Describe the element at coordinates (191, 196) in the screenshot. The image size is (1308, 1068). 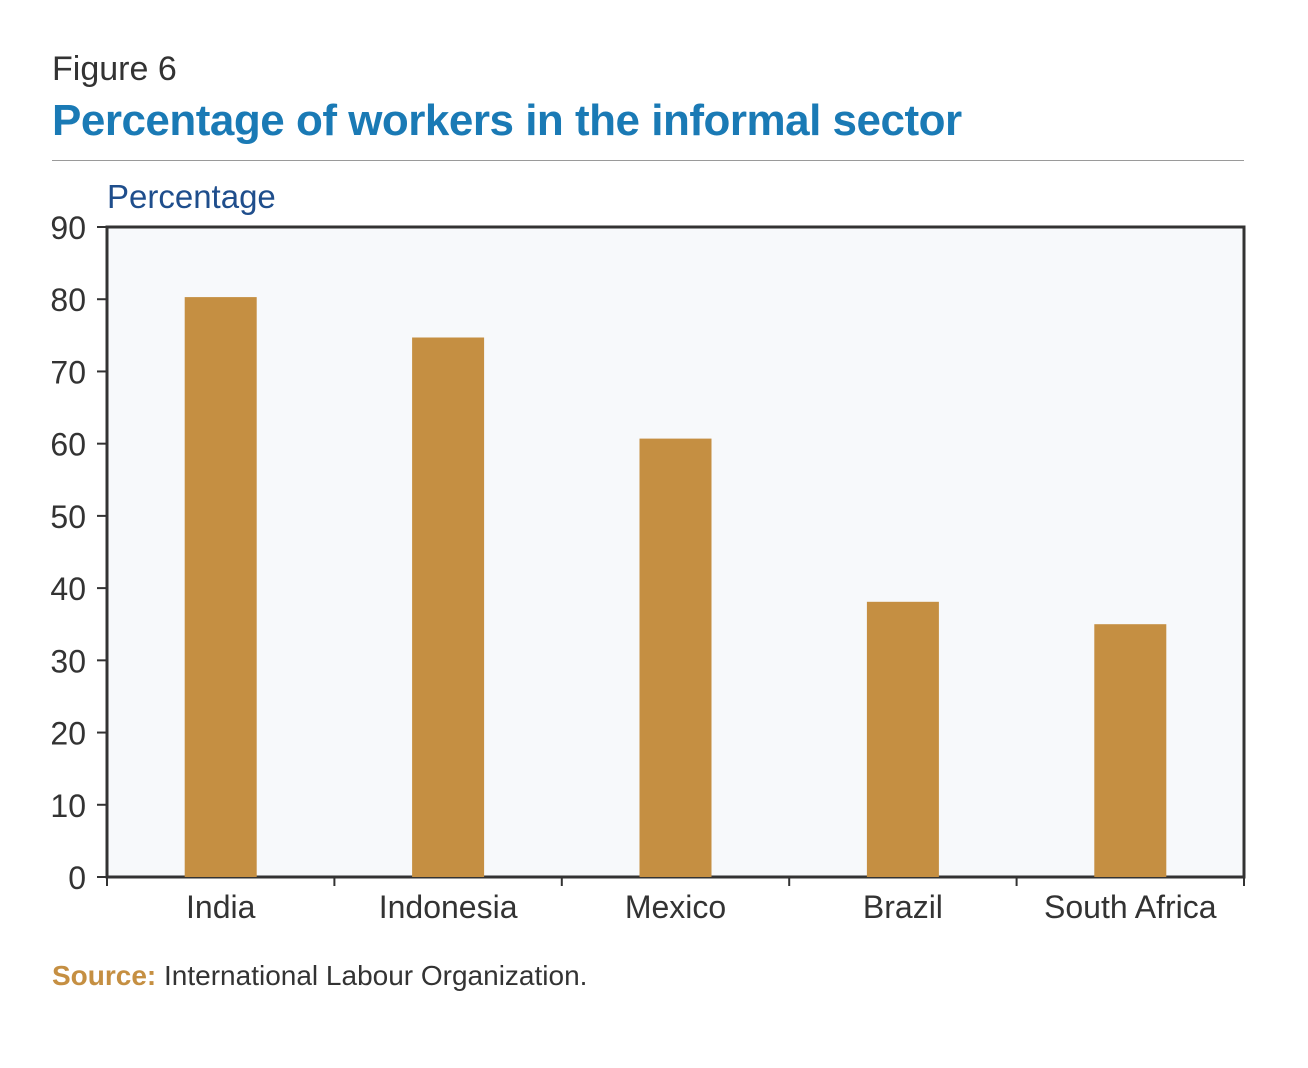
I see `y-axis-label: Percentage` at that location.